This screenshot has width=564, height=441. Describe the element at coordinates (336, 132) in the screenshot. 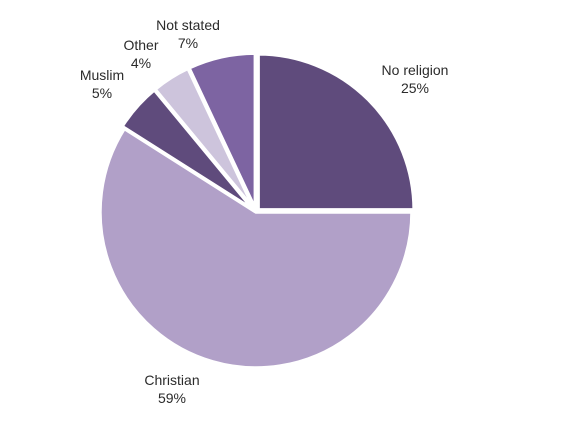

I see `slice-no-religion` at that location.